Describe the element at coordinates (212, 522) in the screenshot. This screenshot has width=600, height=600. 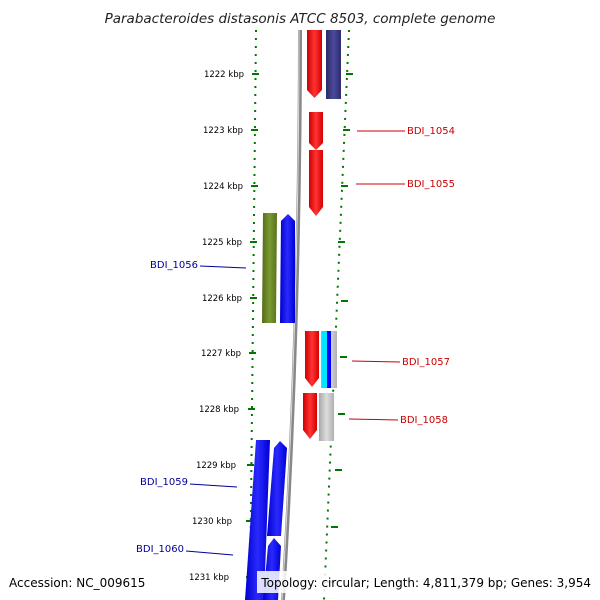
I see `tick-label: 1230 kbp` at that location.